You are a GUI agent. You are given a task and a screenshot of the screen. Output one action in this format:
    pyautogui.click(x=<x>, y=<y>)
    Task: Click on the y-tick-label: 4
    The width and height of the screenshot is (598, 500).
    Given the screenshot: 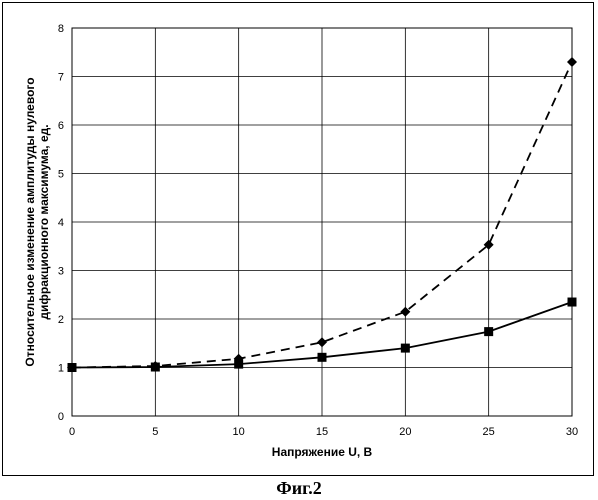 What is the action you would take?
    pyautogui.click(x=61, y=223)
    